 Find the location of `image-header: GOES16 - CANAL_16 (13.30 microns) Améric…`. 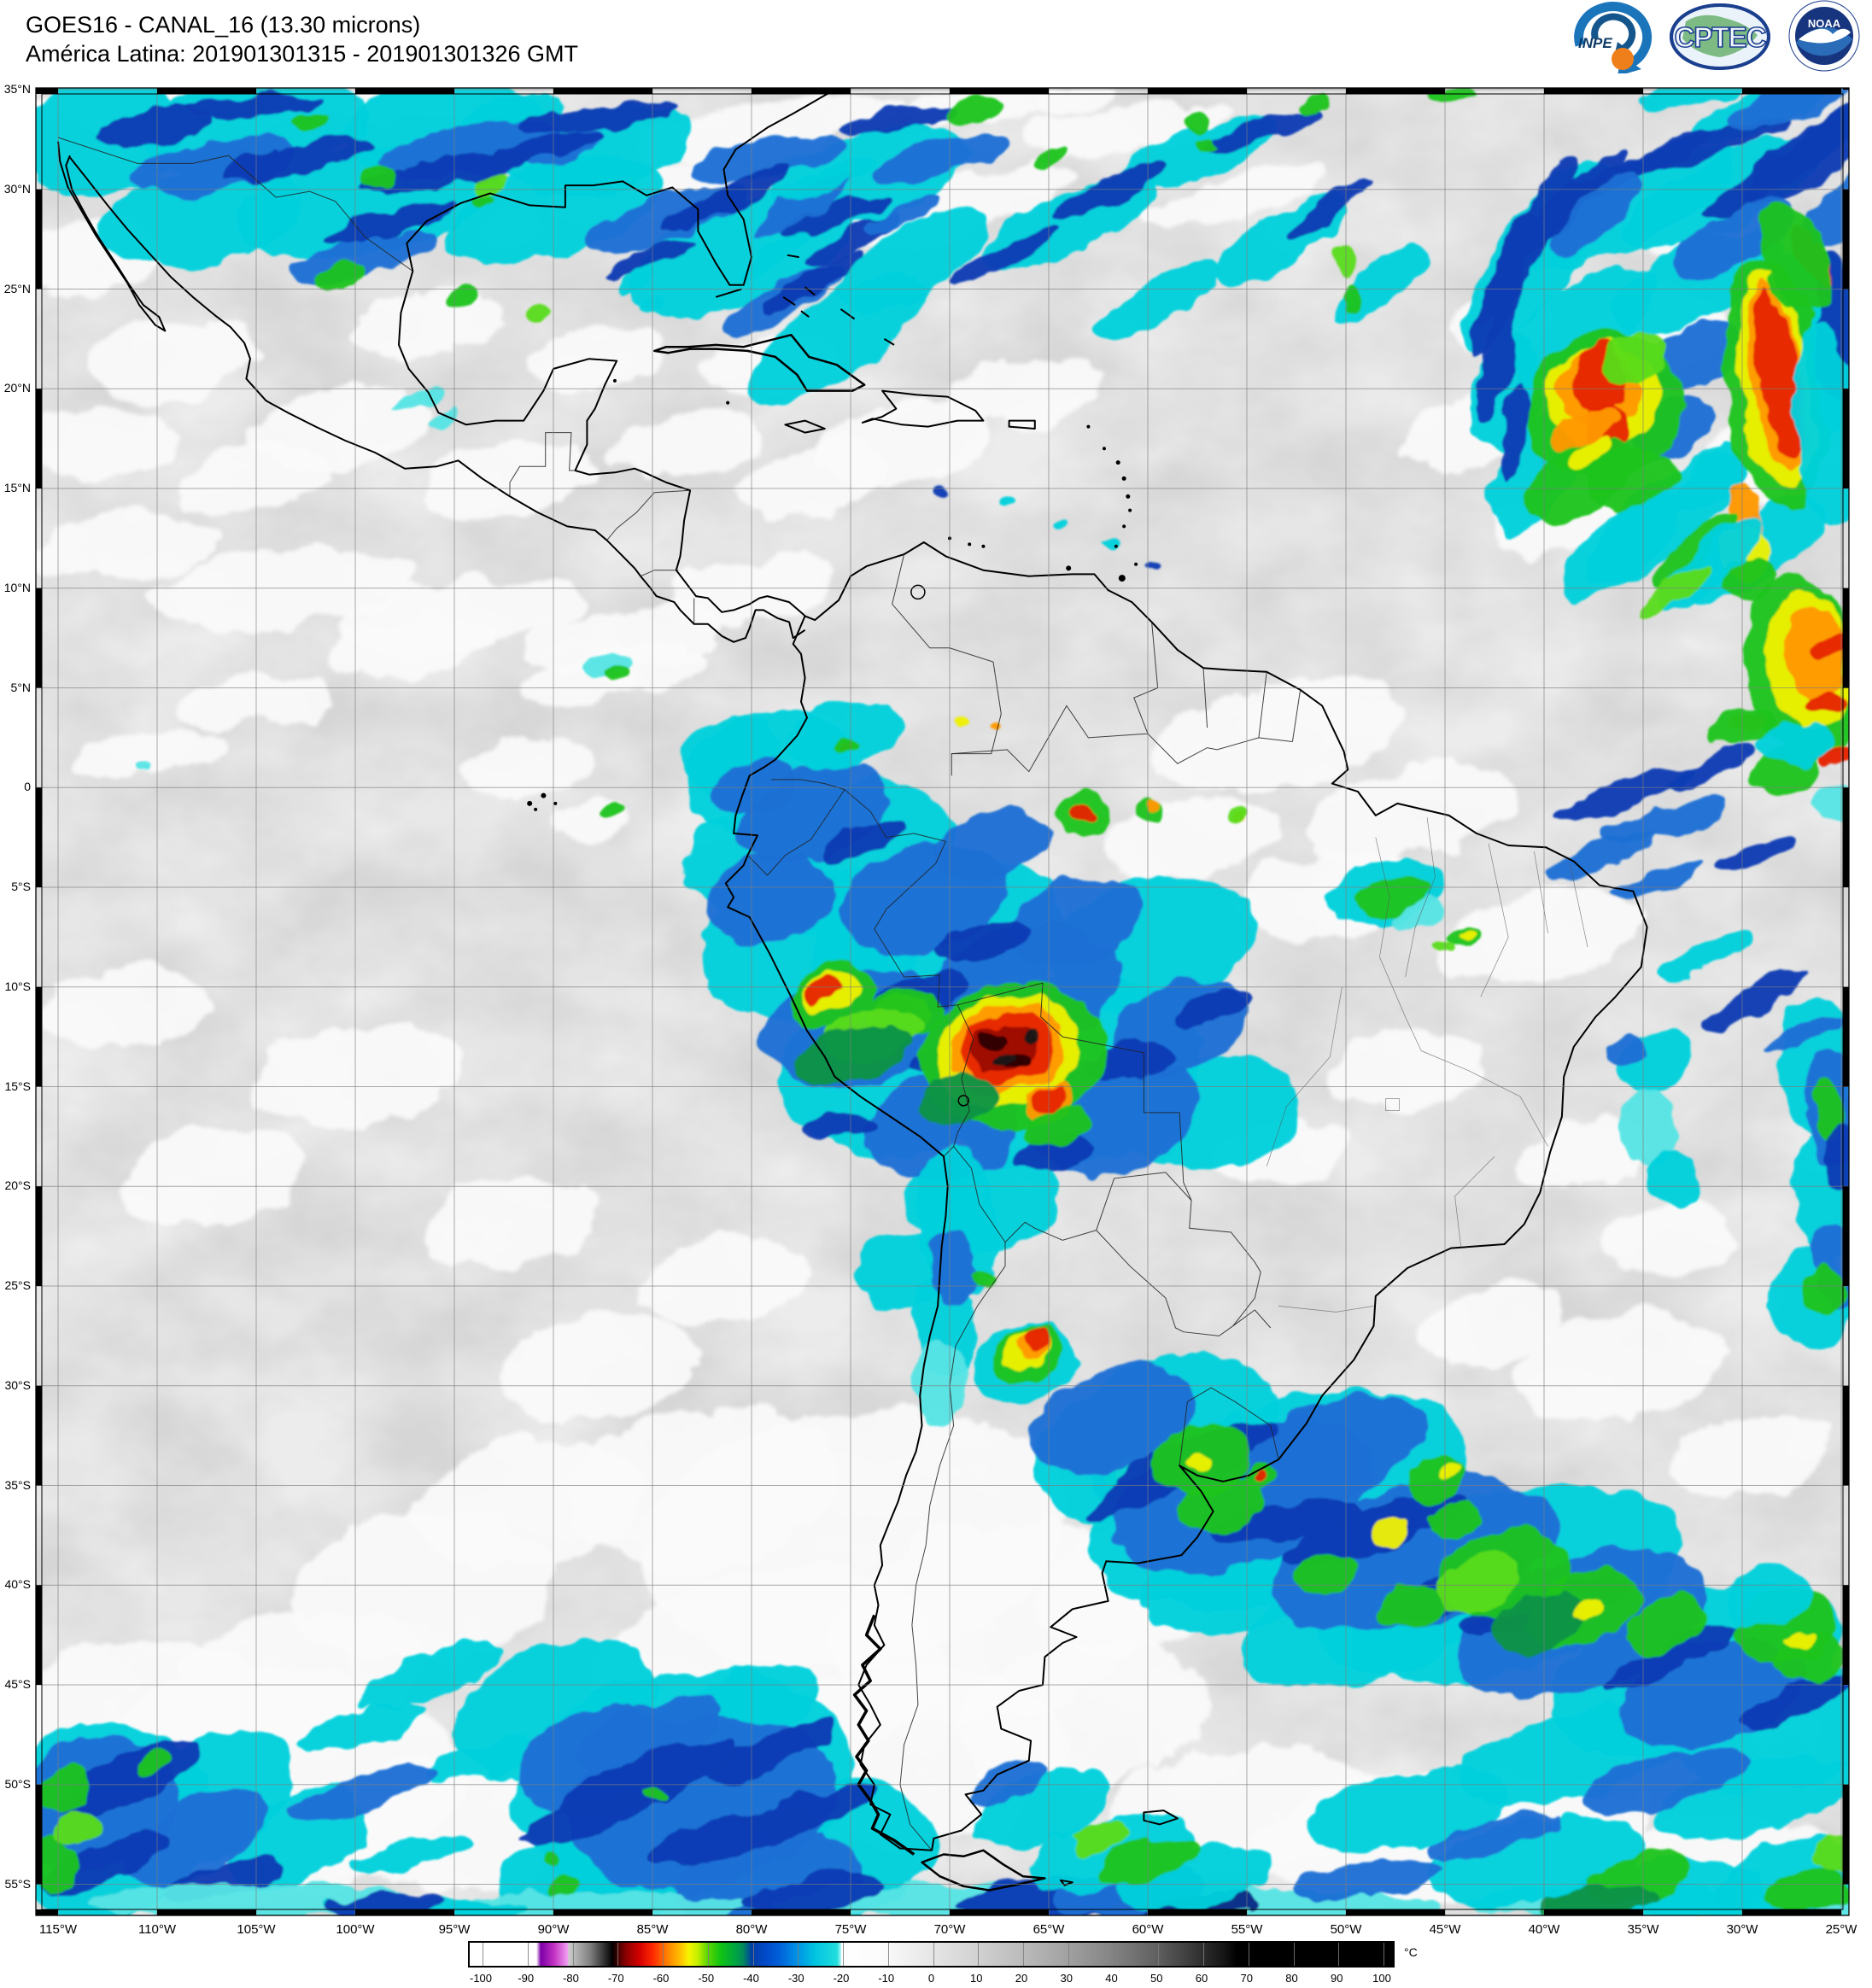

image-header: GOES16 - CANAL_16 (13.30 microns) Améric… is located at coordinates (302, 39).